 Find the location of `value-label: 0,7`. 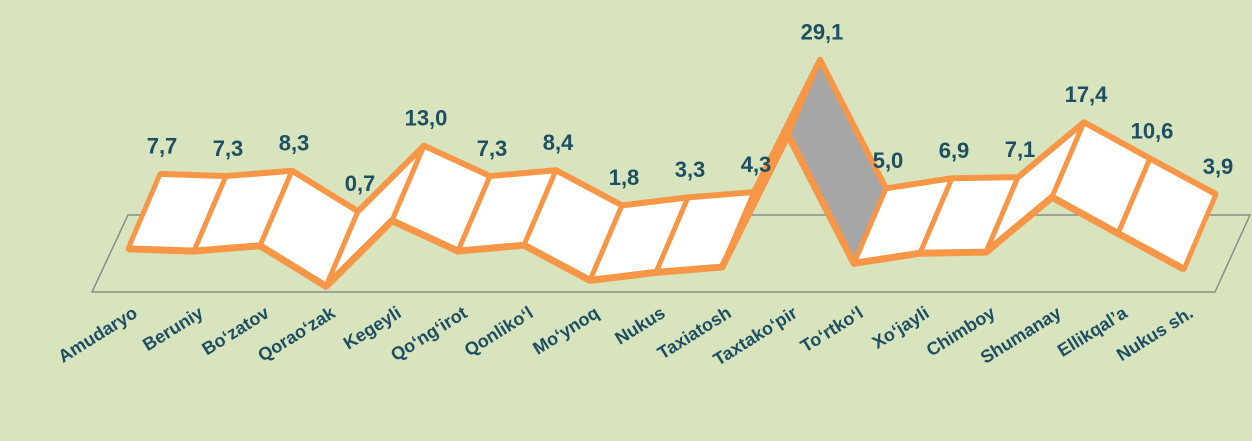

value-label: 0,7 is located at coordinates (360, 183).